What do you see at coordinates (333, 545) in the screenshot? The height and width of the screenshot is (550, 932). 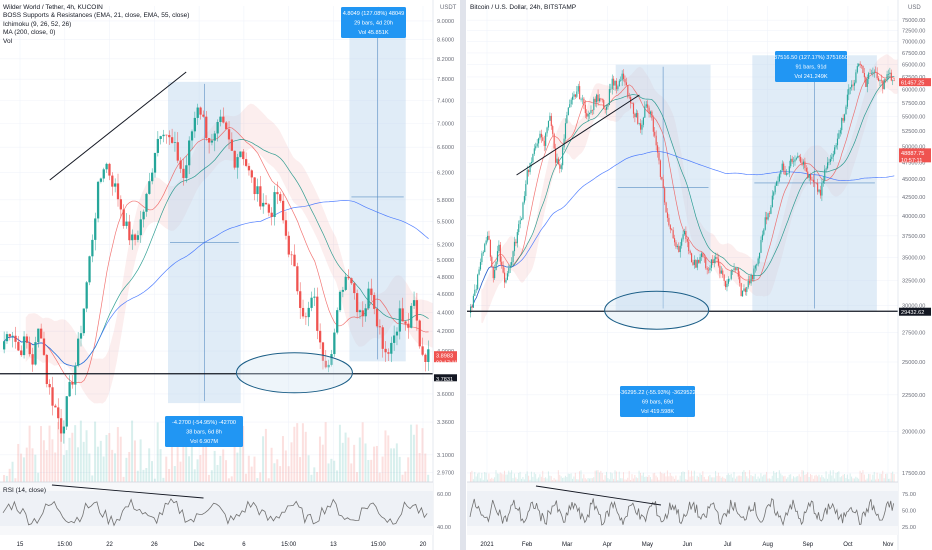 I see `left-x-tick: 13` at bounding box center [333, 545].